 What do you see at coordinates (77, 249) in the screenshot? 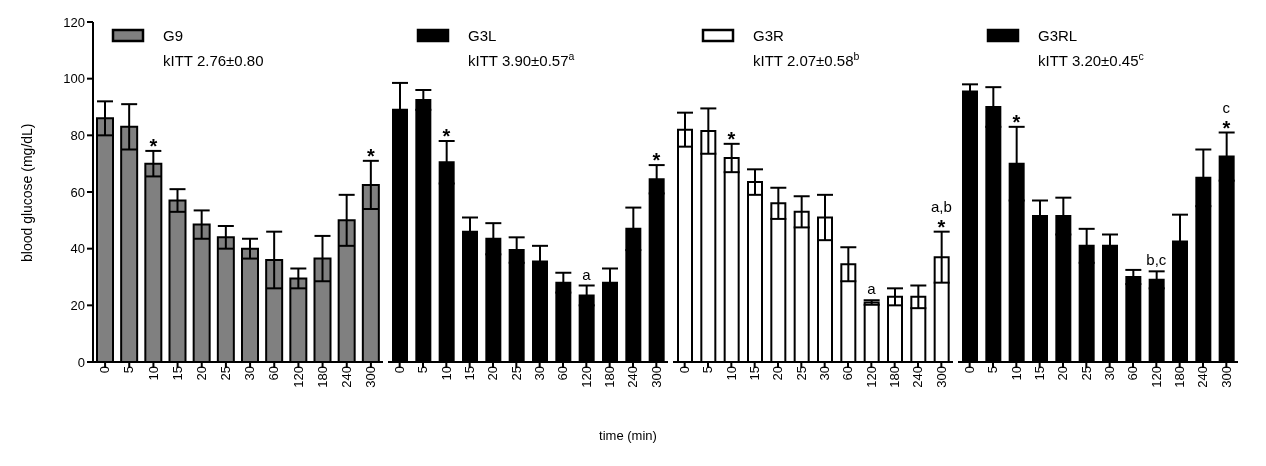
I see `y-tick-label: 40` at bounding box center [77, 249].